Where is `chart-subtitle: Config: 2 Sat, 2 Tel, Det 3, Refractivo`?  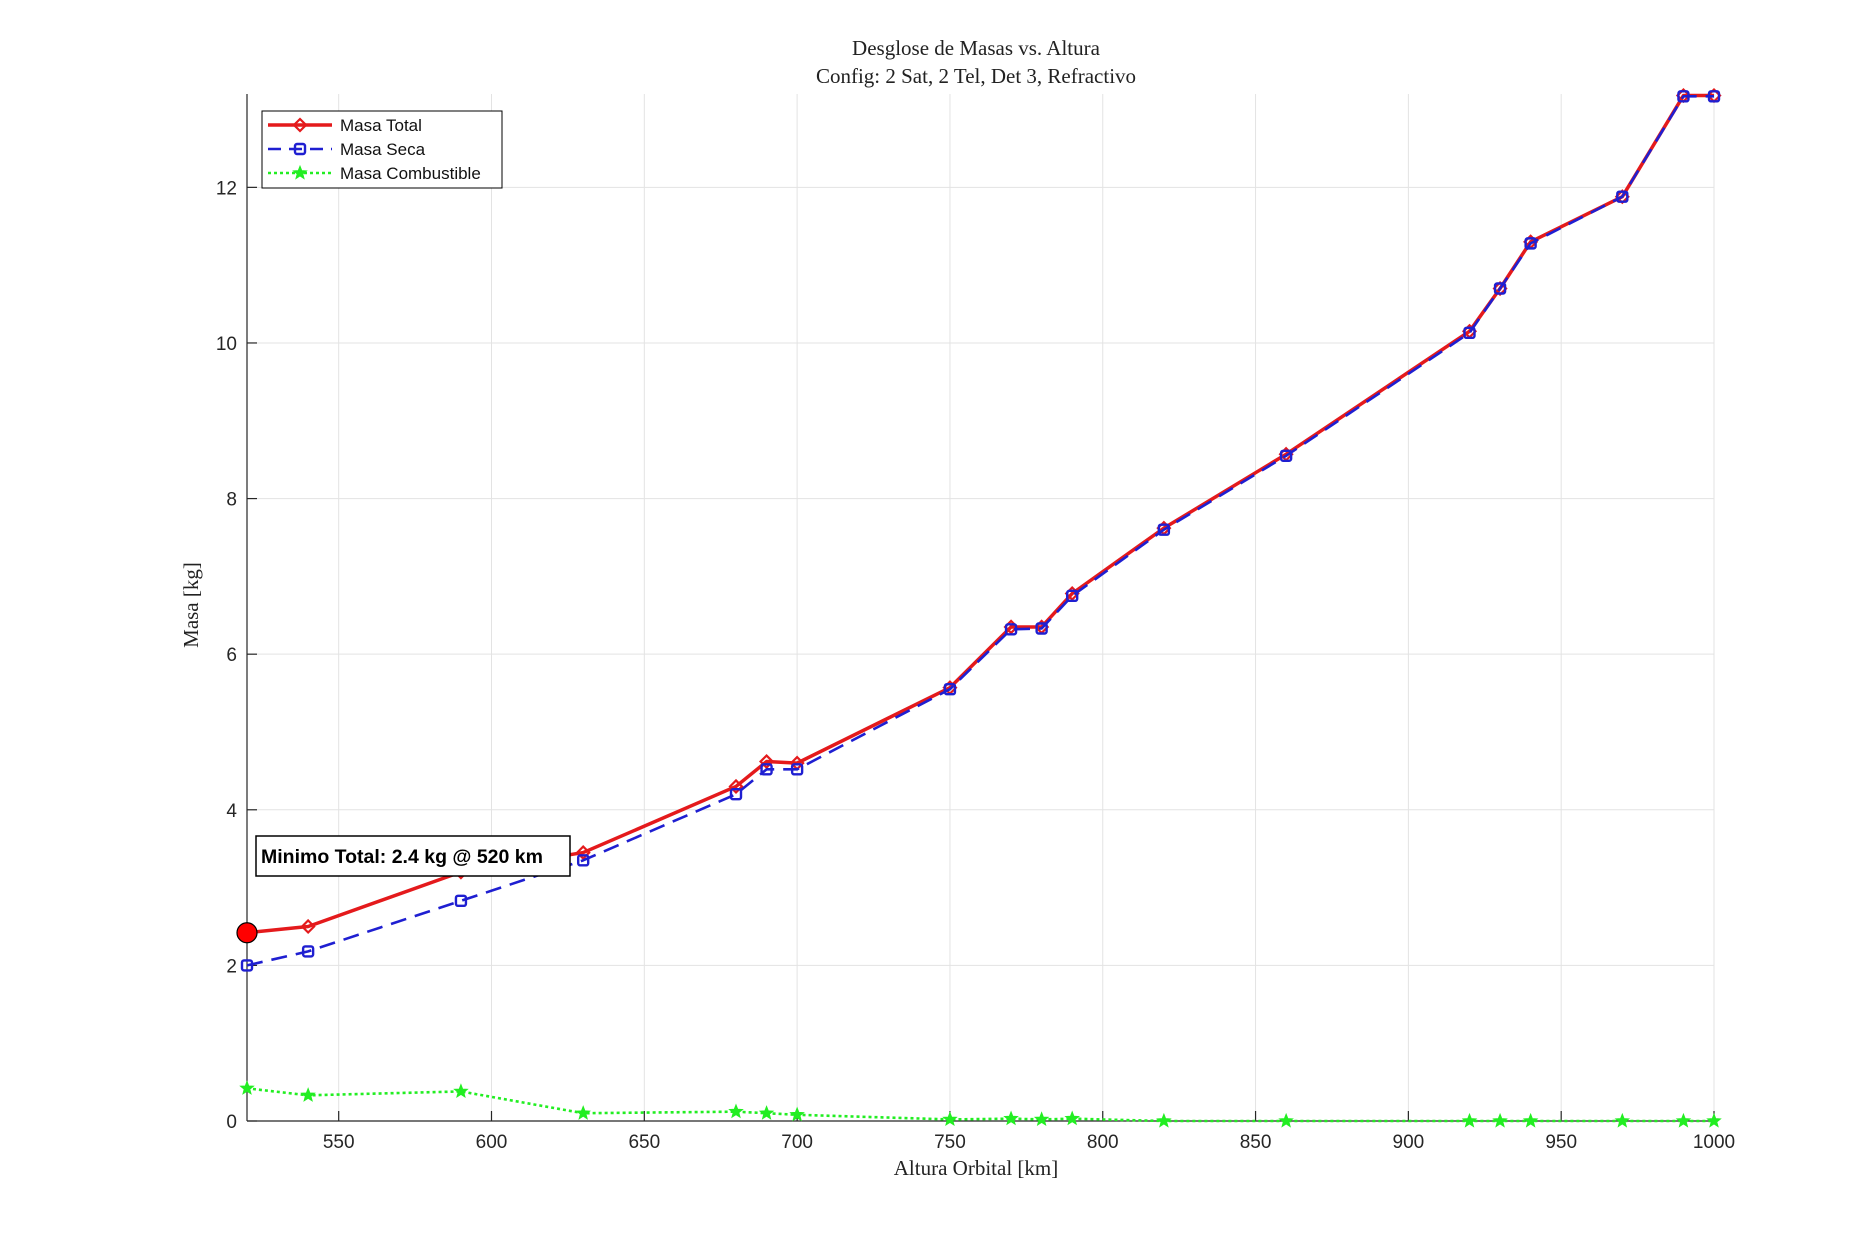 chart-subtitle: Config: 2 Sat, 2 Tel, Det 3, Refractivo is located at coordinates (976, 76).